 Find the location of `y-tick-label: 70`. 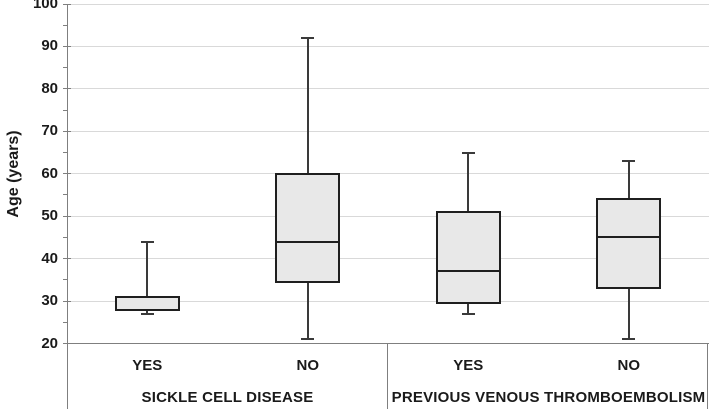

y-tick-label: 70 is located at coordinates (49, 131).